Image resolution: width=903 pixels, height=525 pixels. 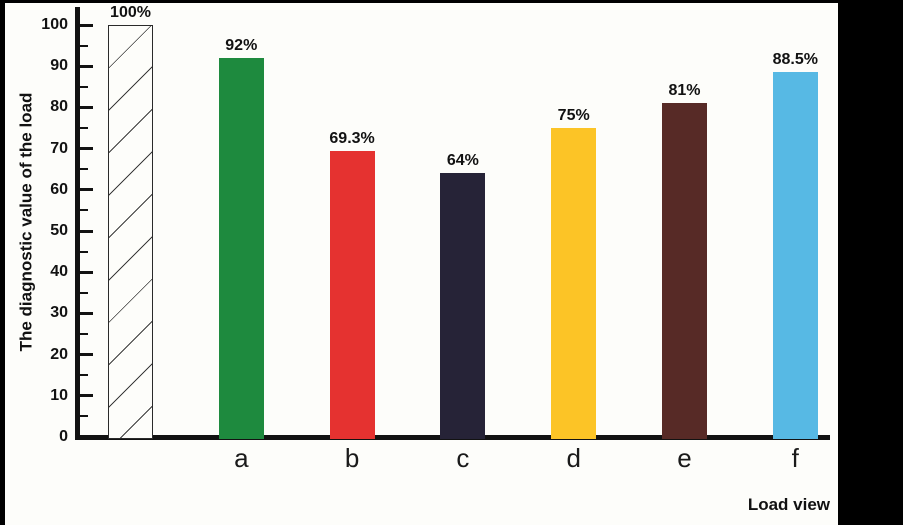 I want to click on bar-value-label: 81%, so click(x=684, y=91).